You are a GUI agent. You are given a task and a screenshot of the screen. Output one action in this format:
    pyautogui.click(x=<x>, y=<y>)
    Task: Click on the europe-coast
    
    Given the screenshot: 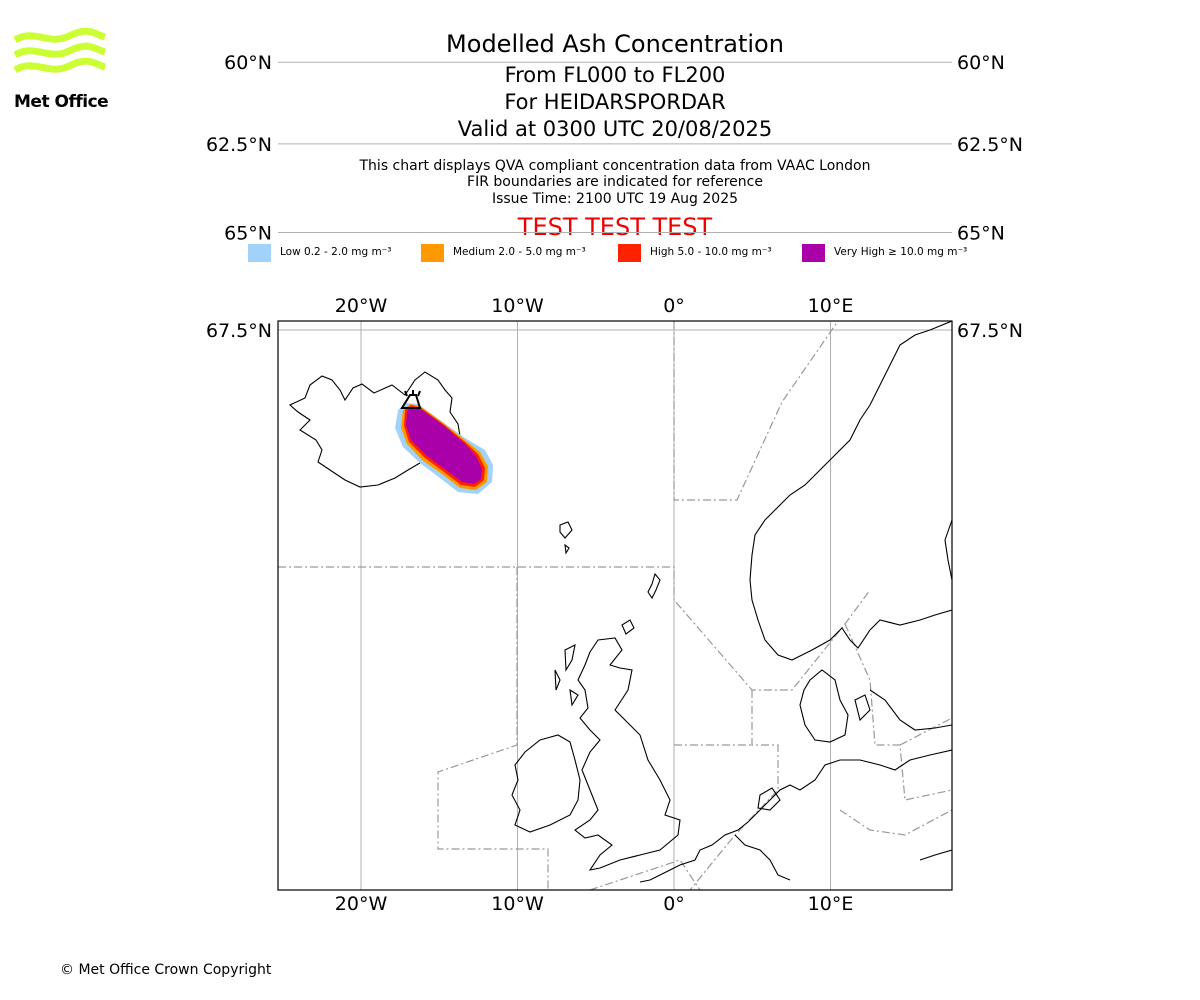 What is the action you would take?
    pyautogui.click(x=795, y=816)
    